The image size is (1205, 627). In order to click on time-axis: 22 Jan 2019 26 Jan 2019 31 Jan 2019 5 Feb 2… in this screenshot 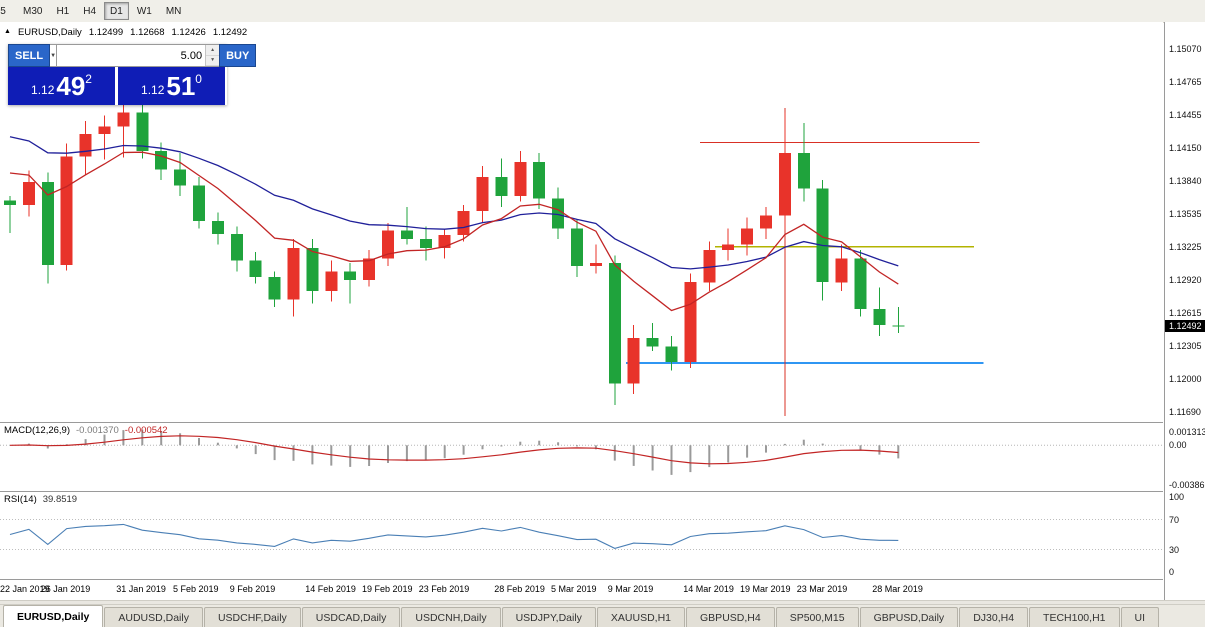, I will do `click(581, 590)`.